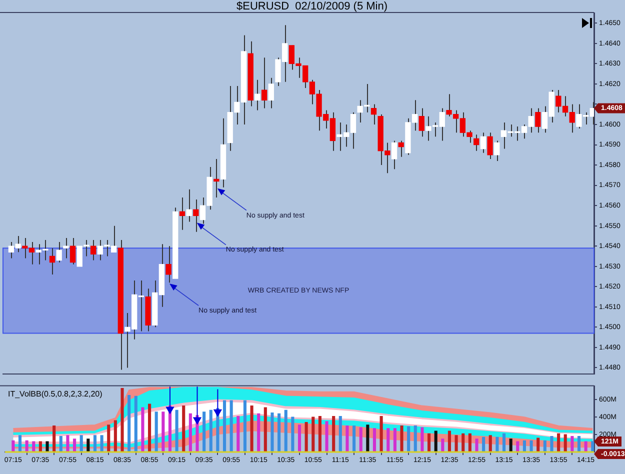 The height and width of the screenshot is (474, 625). What do you see at coordinates (55, 393) in the screenshot?
I see `chart-title: IT_VolBB(0.5,0.8,2,3.2,20)` at bounding box center [55, 393].